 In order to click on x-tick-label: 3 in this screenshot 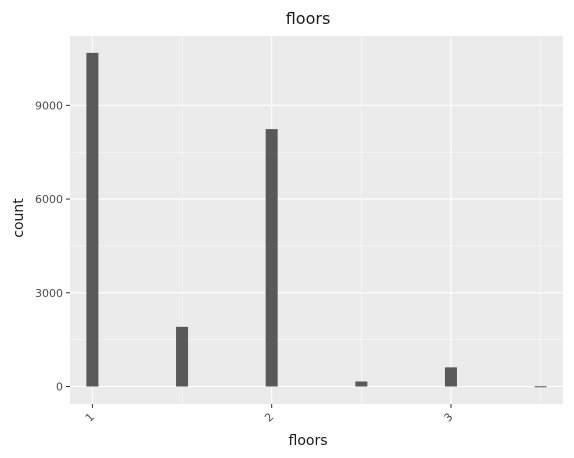, I will do `click(448, 417)`.